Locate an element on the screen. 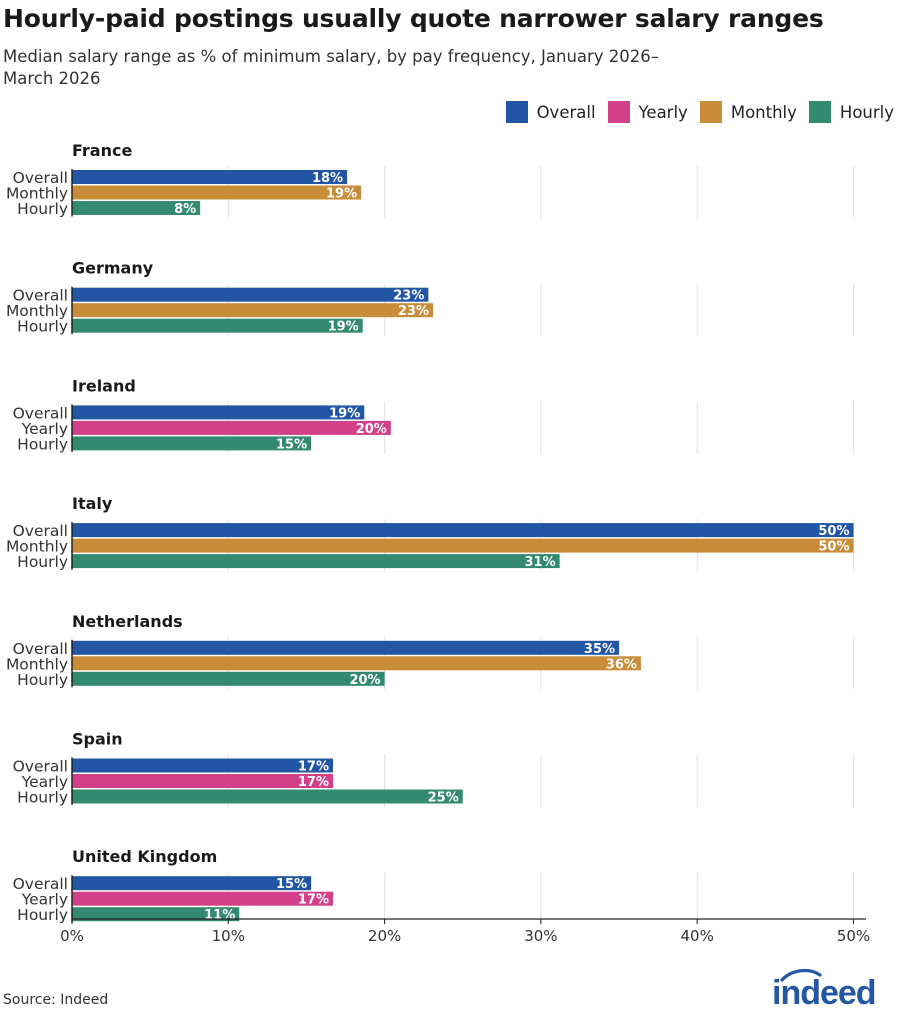  legend-swatch-yearly is located at coordinates (618, 112).